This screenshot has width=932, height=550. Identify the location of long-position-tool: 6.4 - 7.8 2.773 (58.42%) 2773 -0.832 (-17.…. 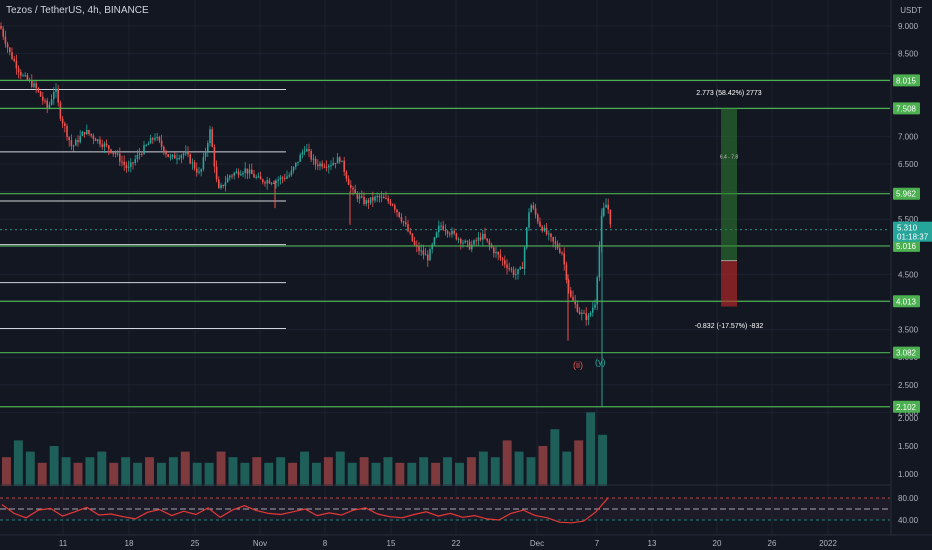
(729, 210).